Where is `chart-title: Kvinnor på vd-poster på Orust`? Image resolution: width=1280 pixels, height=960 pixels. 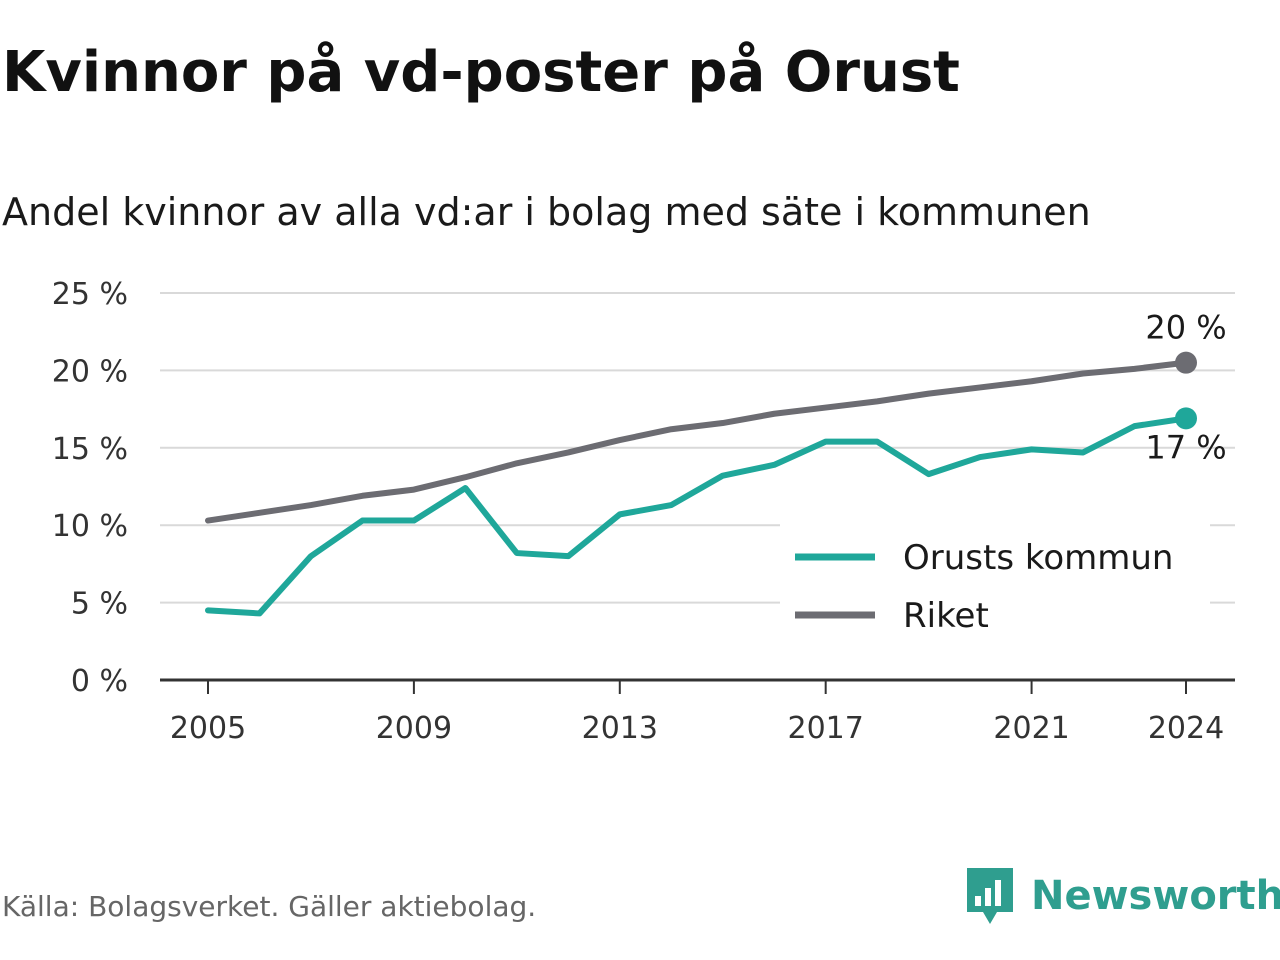 chart-title: Kvinnor på vd-poster på Orust is located at coordinates (481, 72).